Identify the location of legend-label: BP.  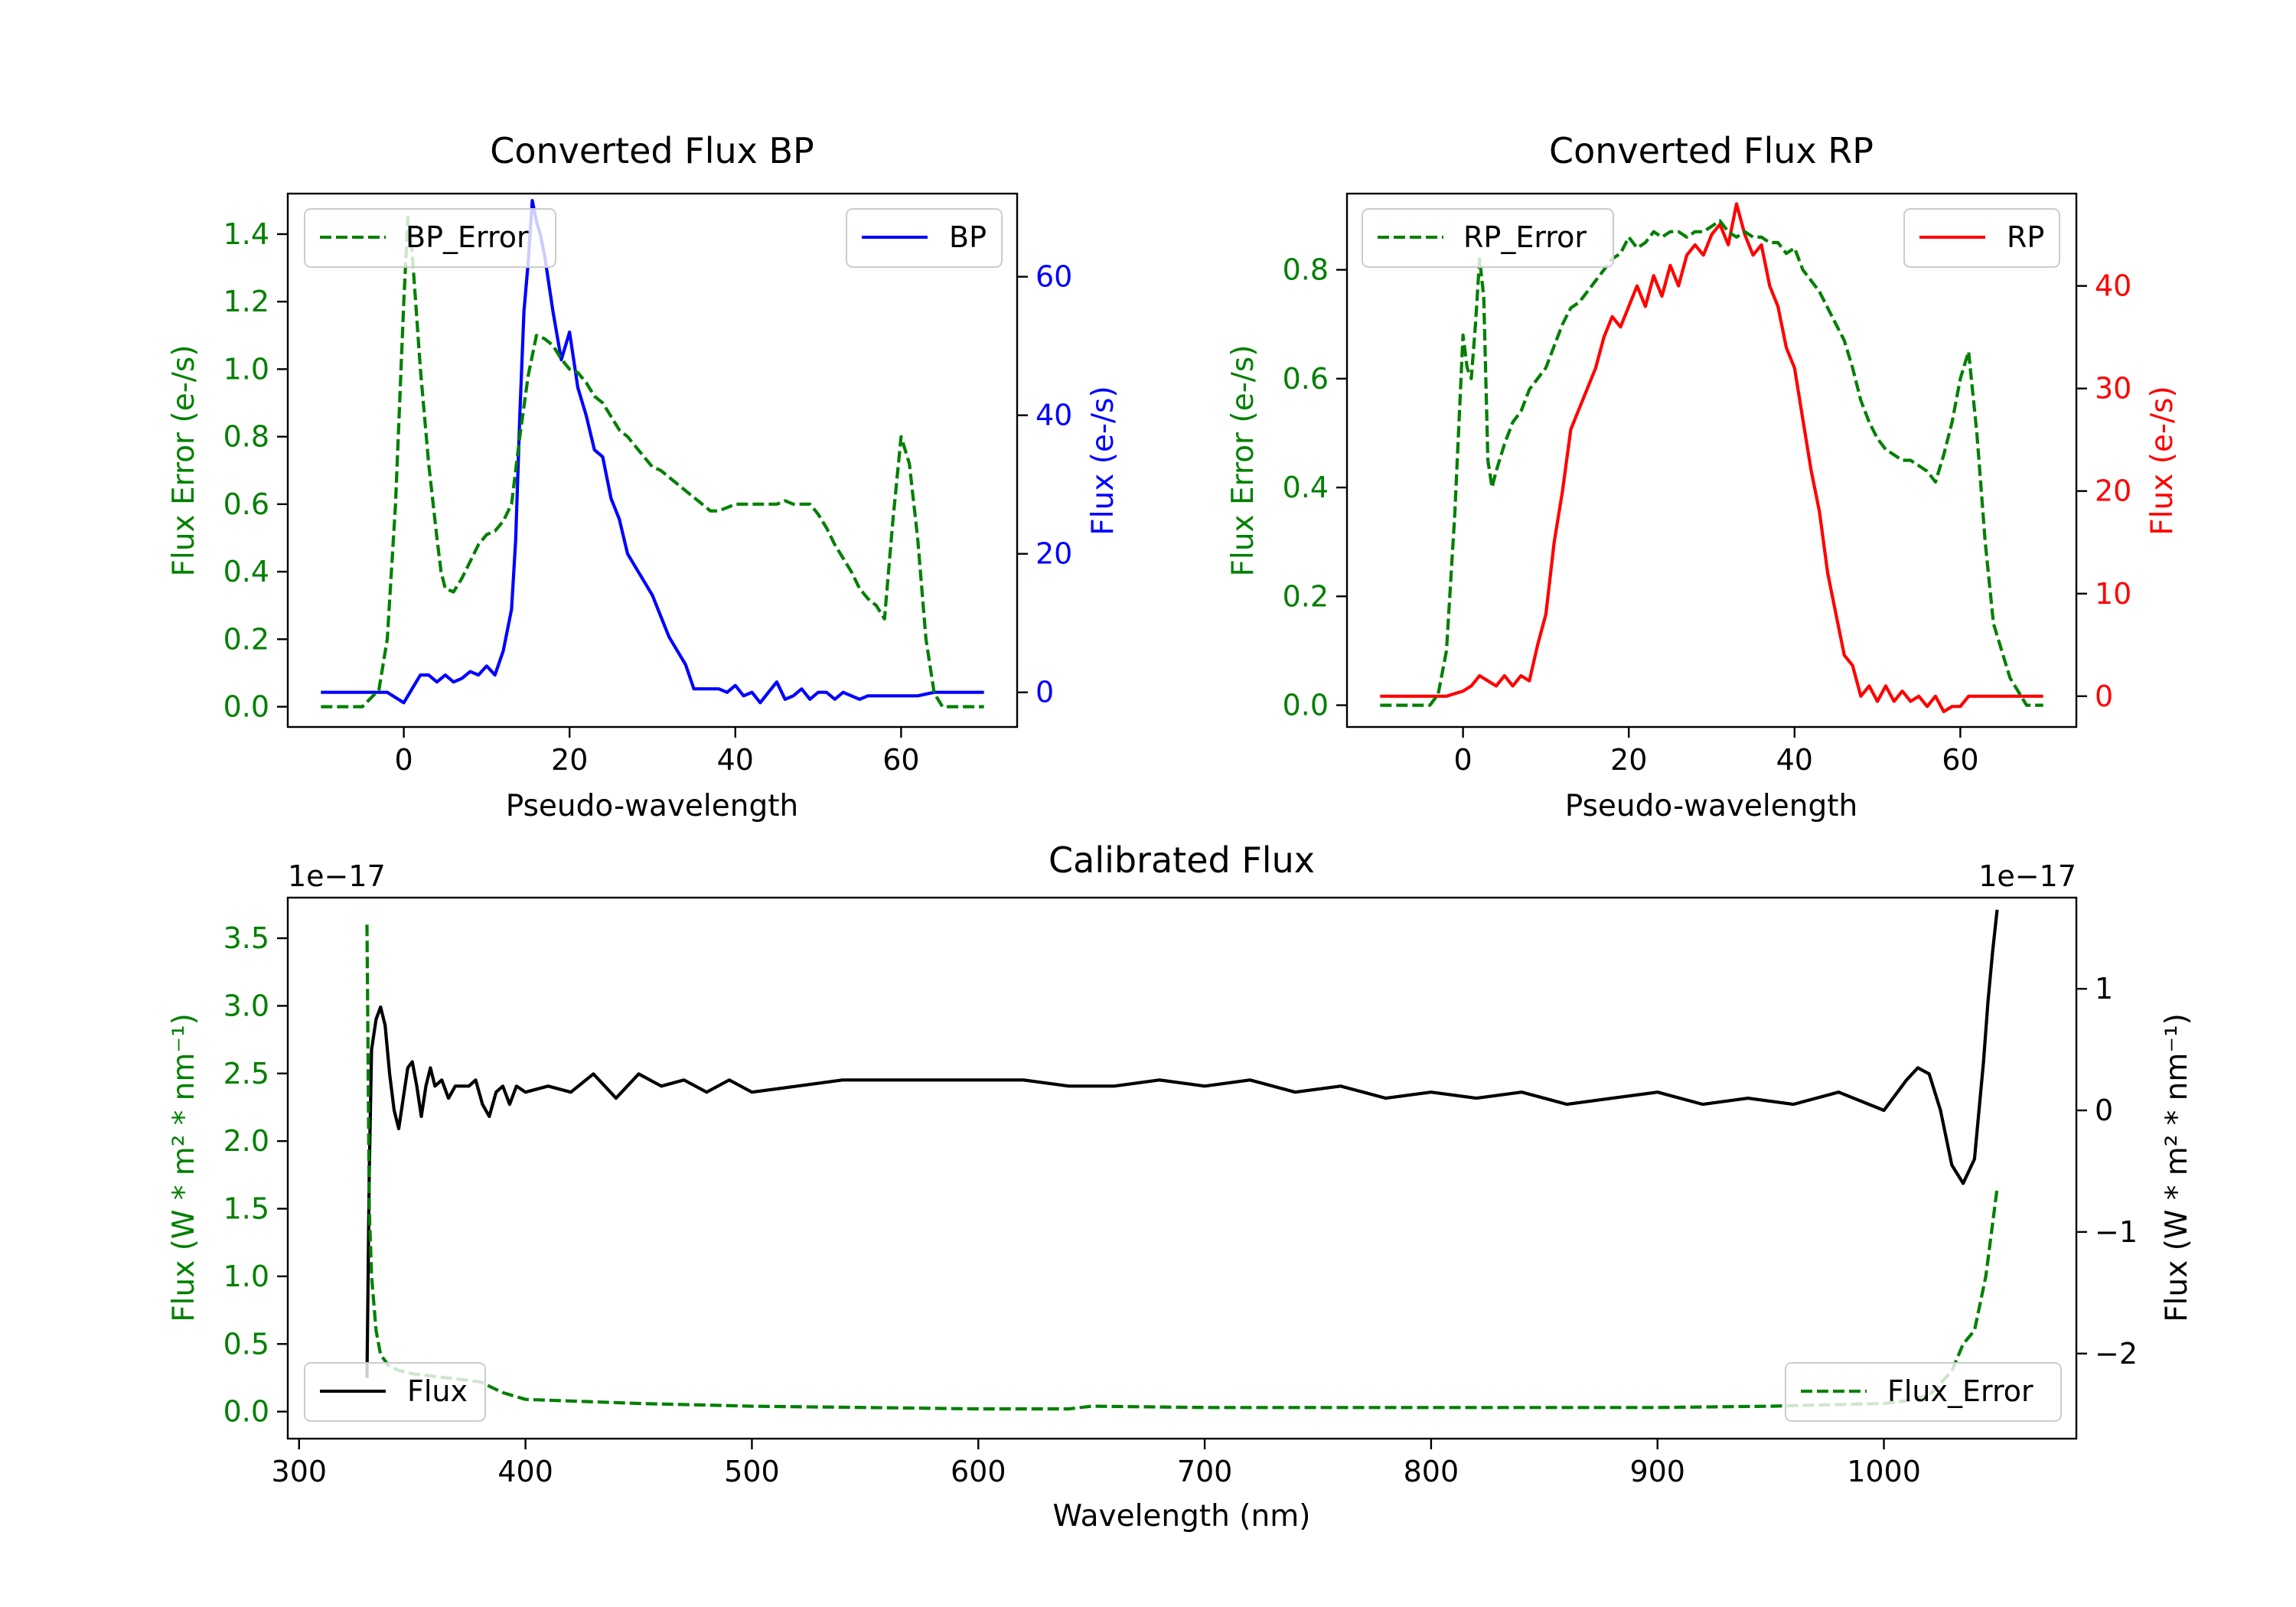
(968, 237).